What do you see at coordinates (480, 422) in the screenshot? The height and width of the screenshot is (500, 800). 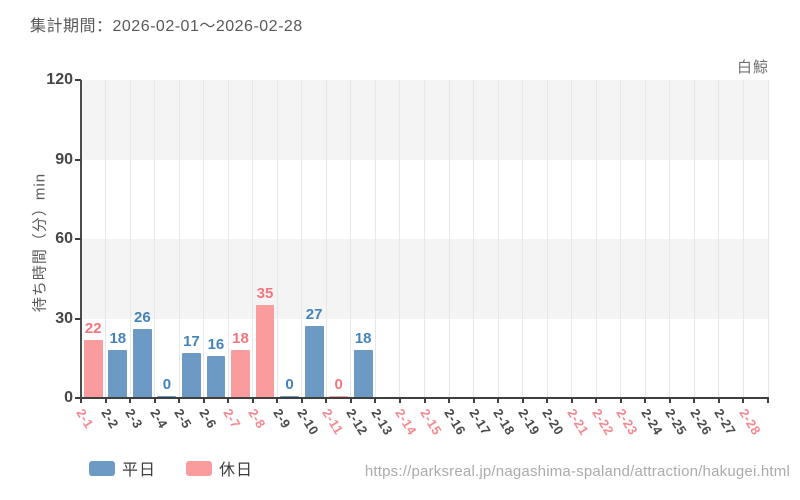 I see `x-tick-label: 2-17` at bounding box center [480, 422].